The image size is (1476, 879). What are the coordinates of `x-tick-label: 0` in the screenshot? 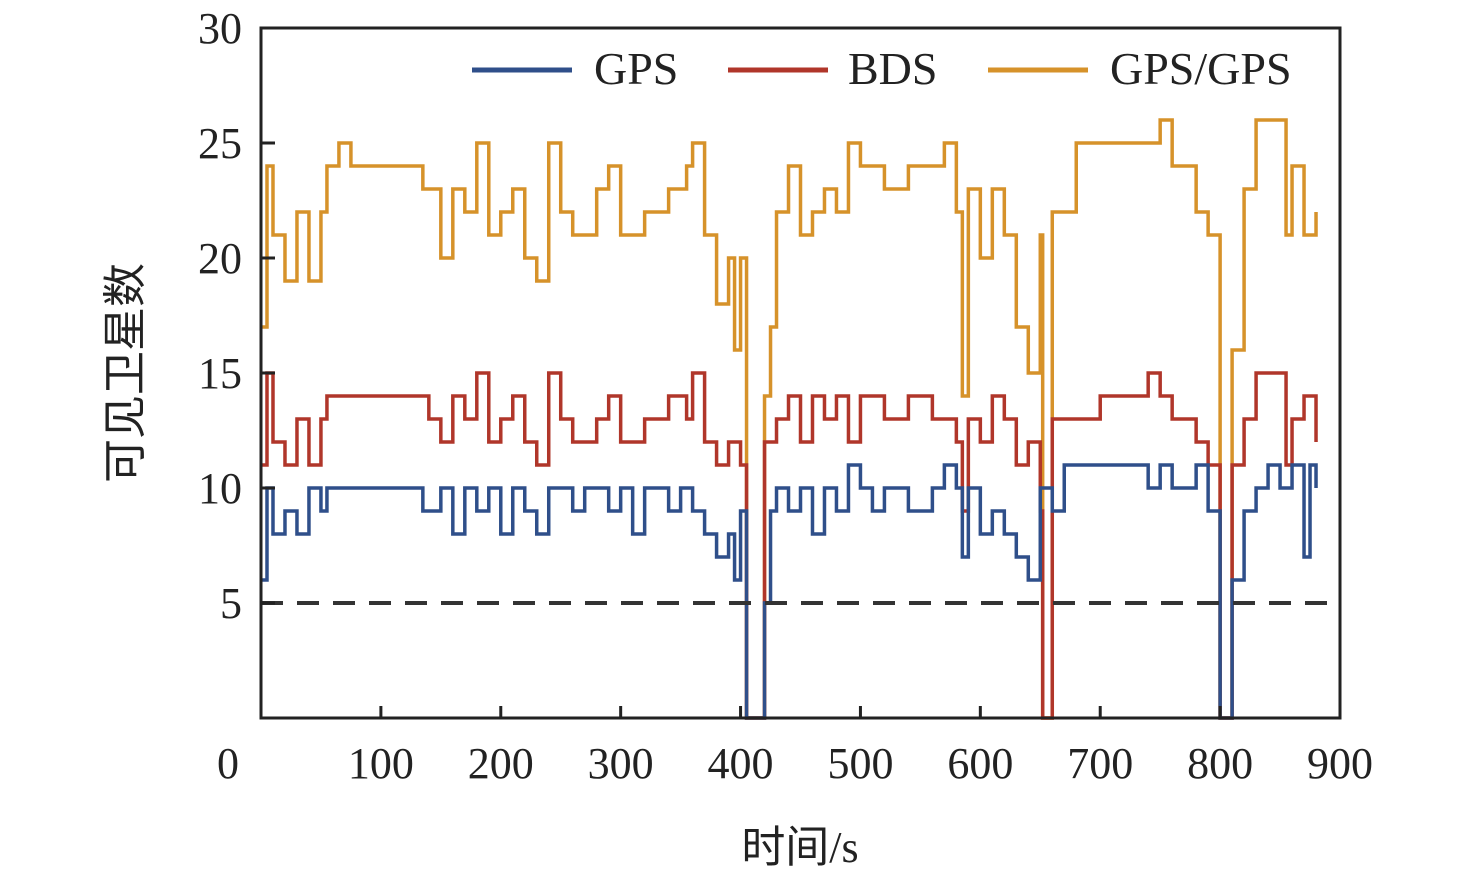 It's located at (228, 763).